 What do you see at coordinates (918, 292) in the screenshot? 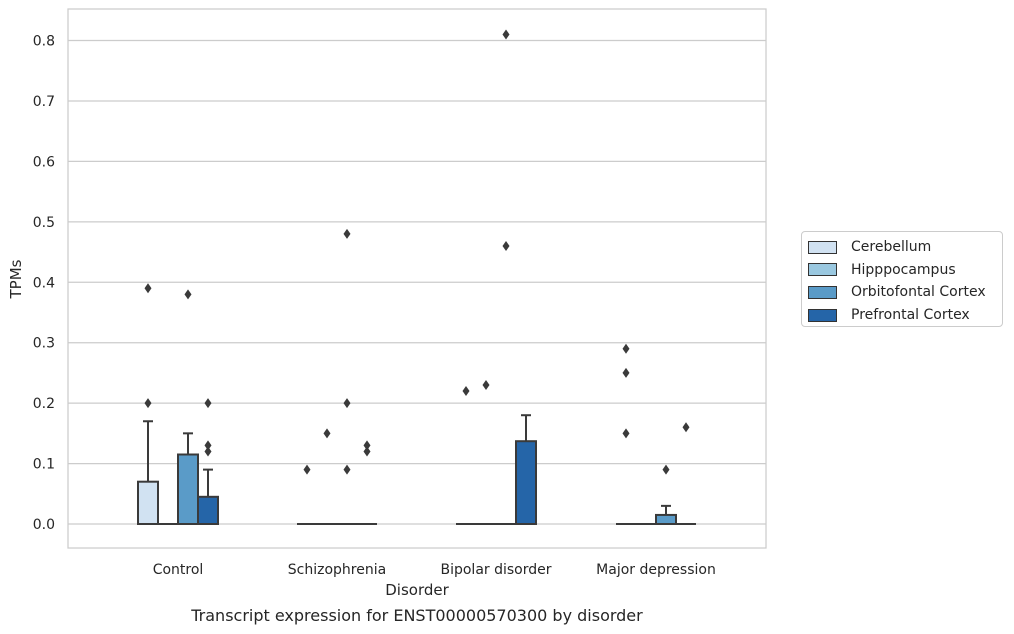
I see `legend-label: Orbitofontal Cortex` at bounding box center [918, 292].